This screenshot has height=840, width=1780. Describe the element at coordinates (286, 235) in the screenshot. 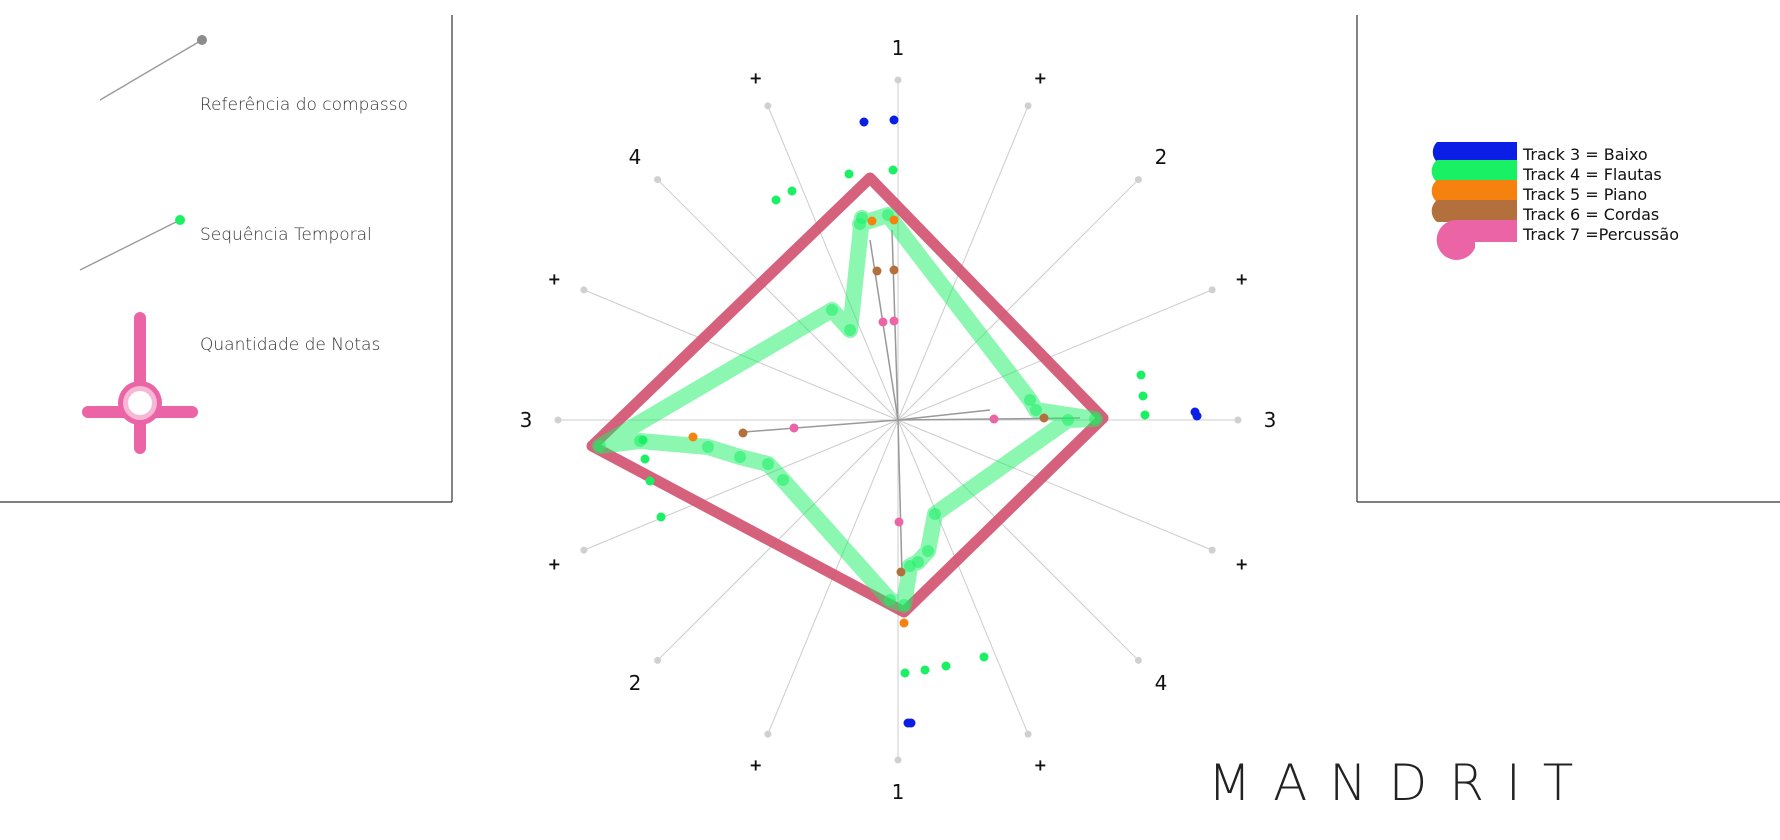

I see `sequence-label: Sequência Temporal` at that location.